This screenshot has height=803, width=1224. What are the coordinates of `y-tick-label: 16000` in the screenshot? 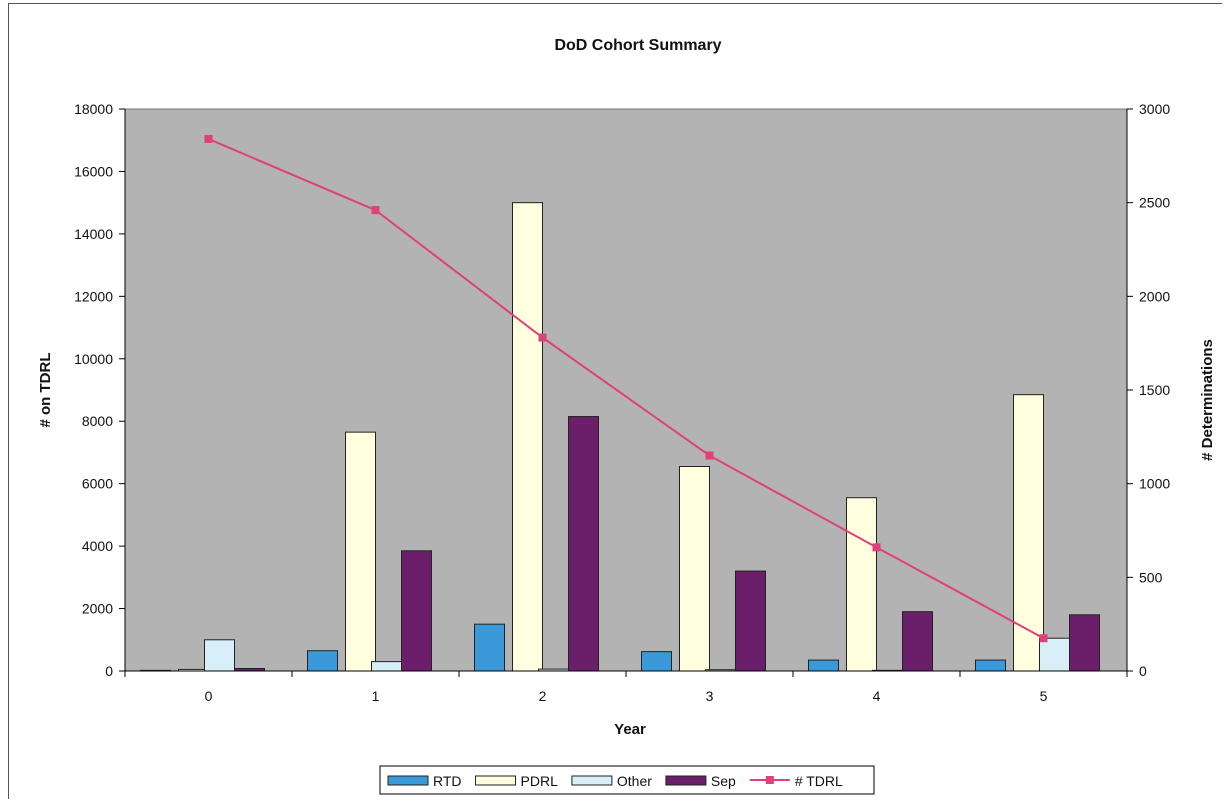 It's located at (93, 171).